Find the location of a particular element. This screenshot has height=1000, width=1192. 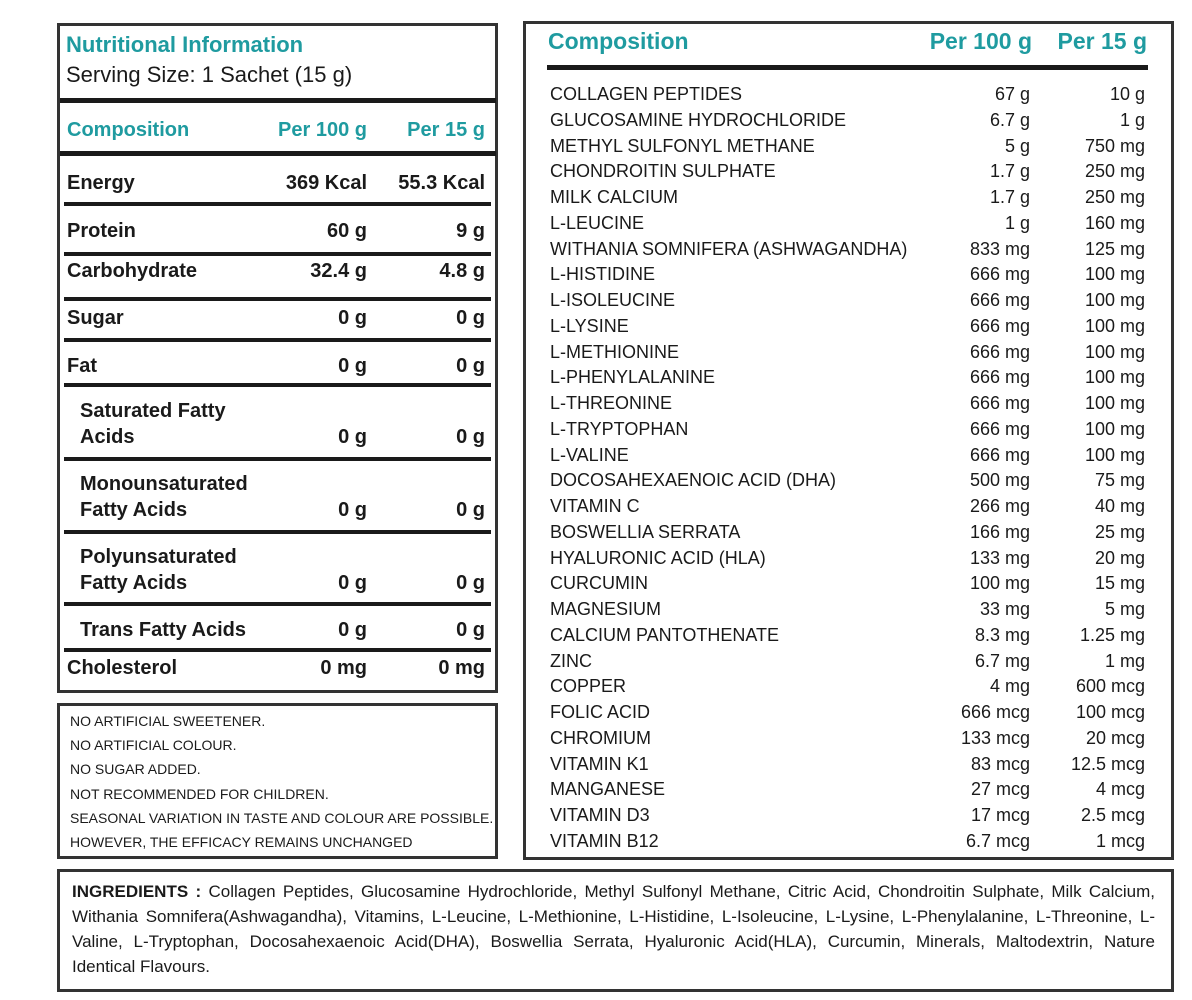

row-label: VITAMIN K1 is located at coordinates (599, 763).